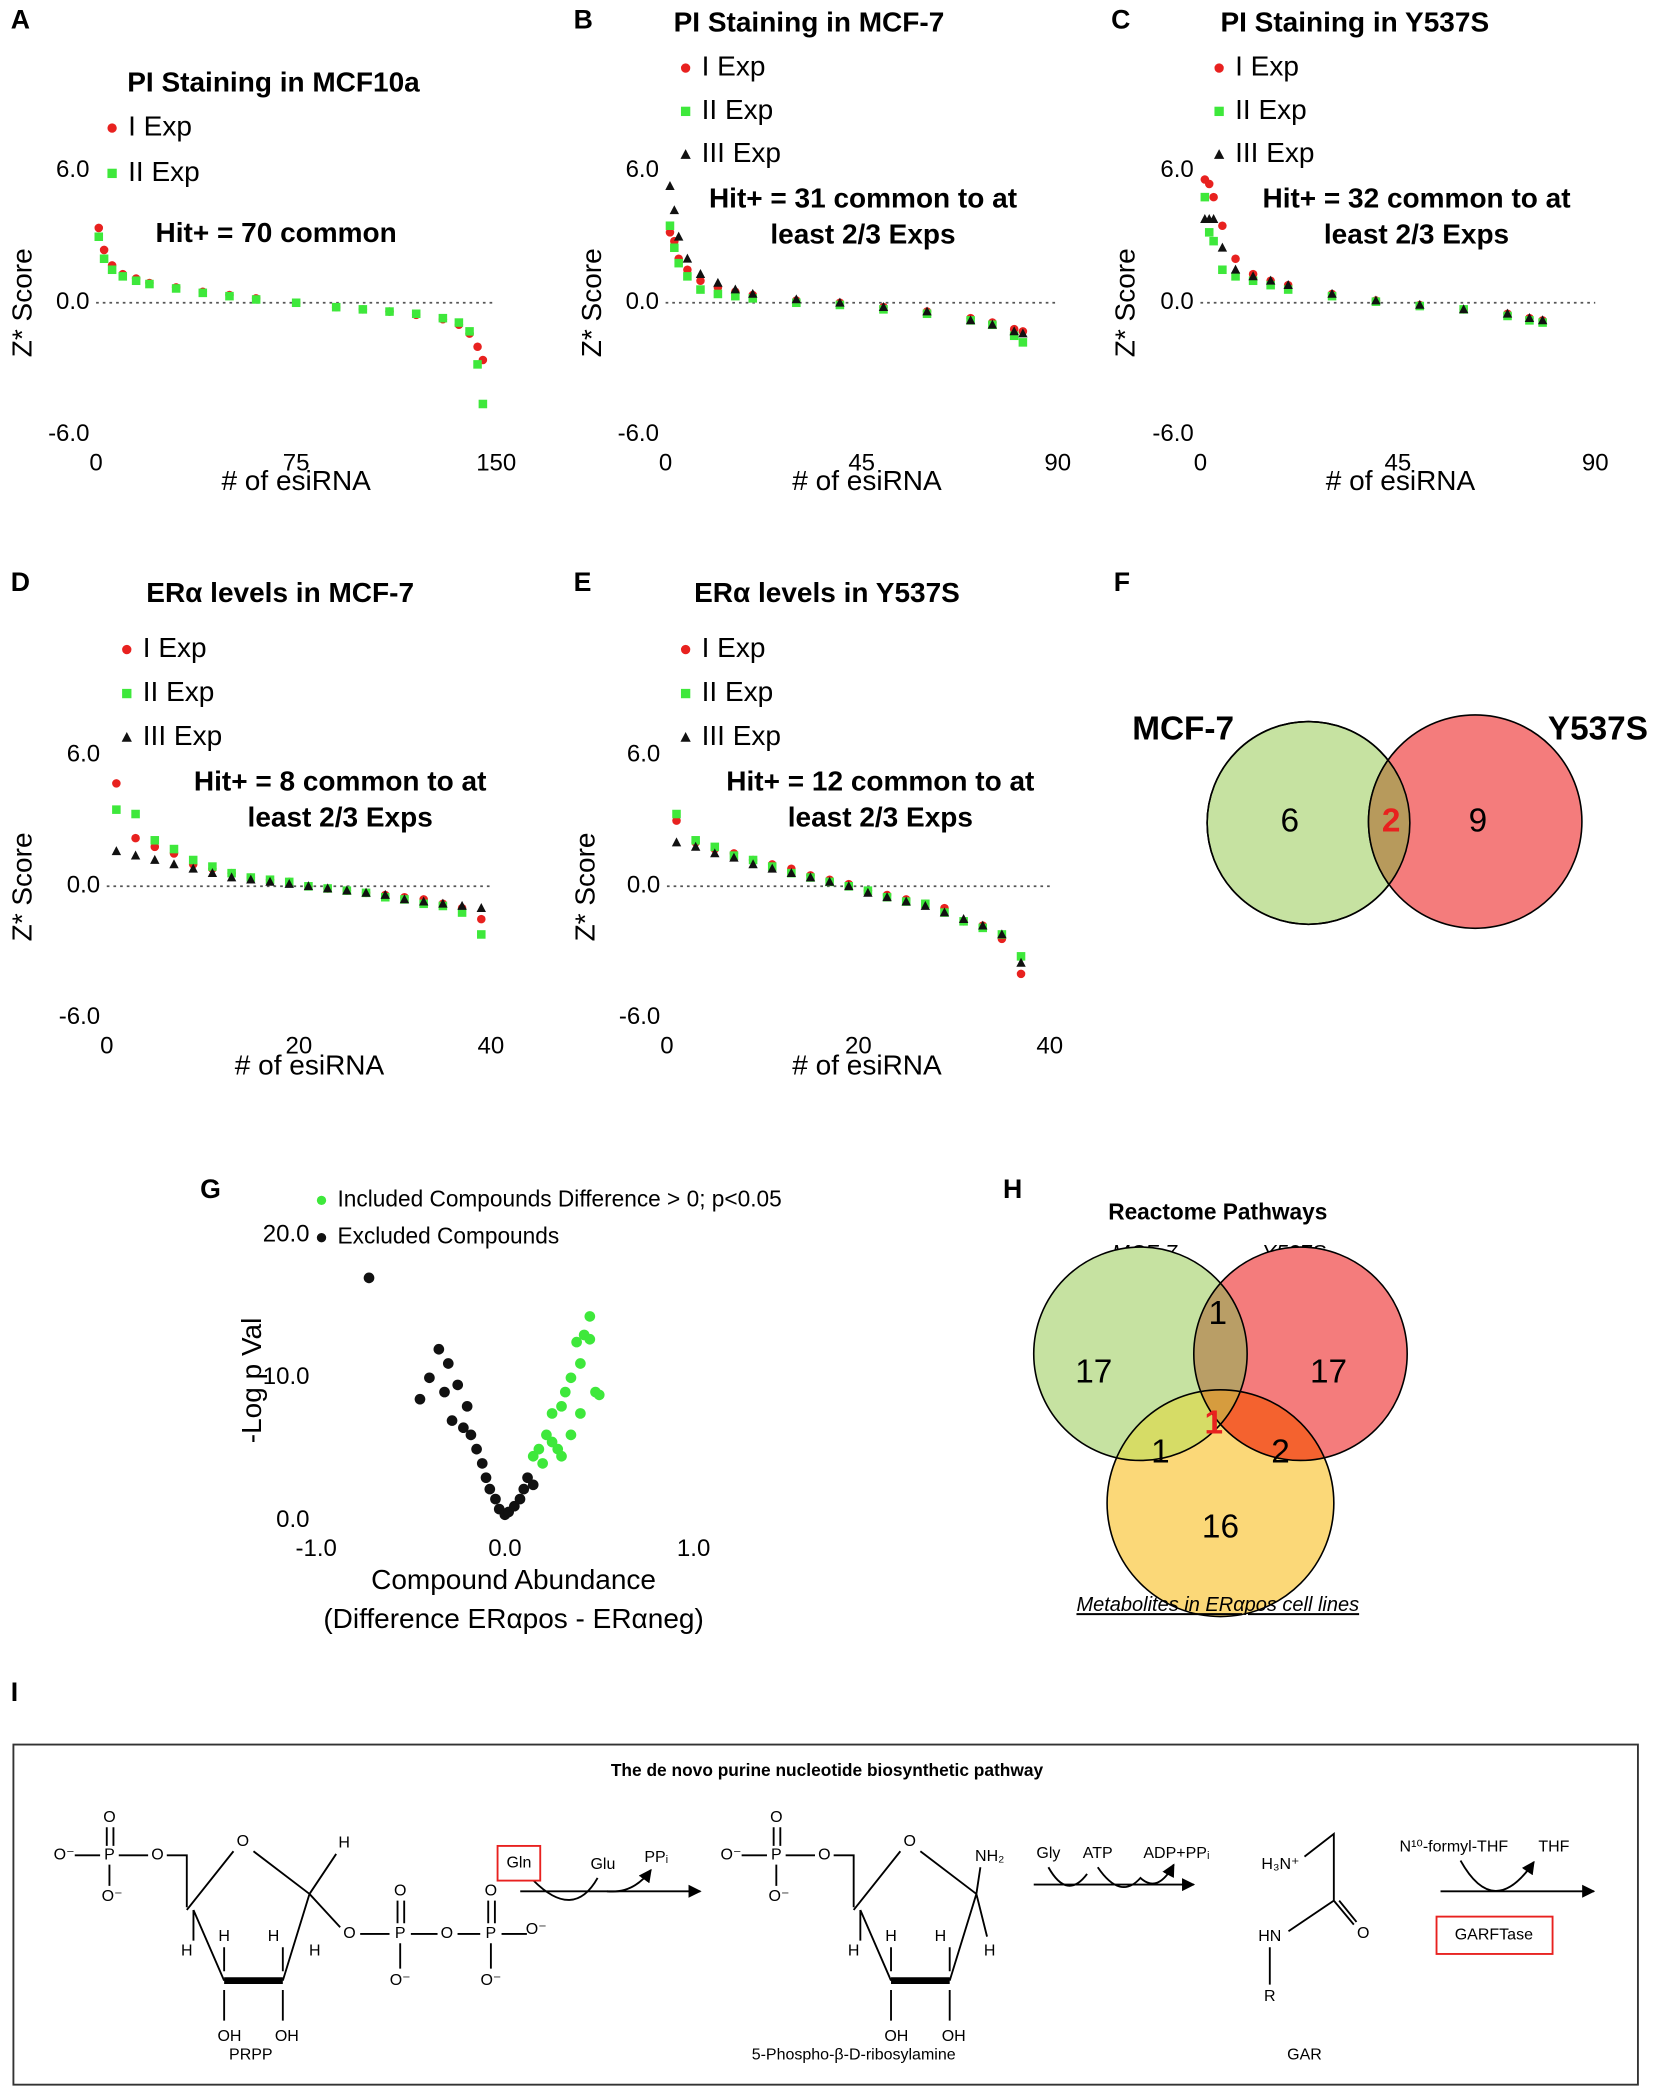 The height and width of the screenshot is (2086, 1654). I want to click on x-axis-label: Compound Abundance, so click(513, 1579).